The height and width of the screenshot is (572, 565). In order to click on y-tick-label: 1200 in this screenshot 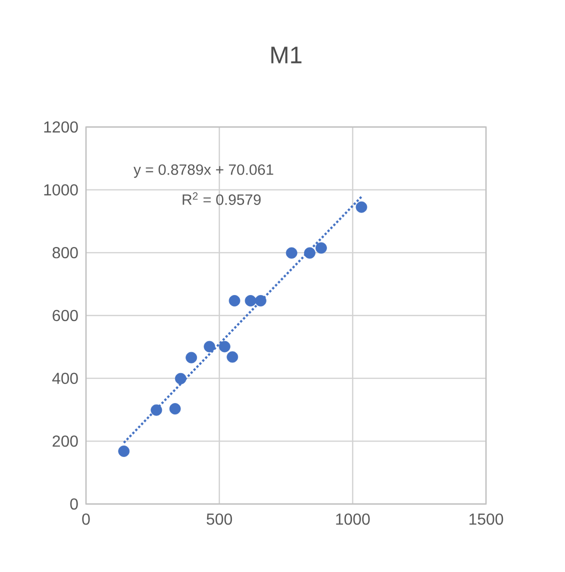, I will do `click(61, 127)`.